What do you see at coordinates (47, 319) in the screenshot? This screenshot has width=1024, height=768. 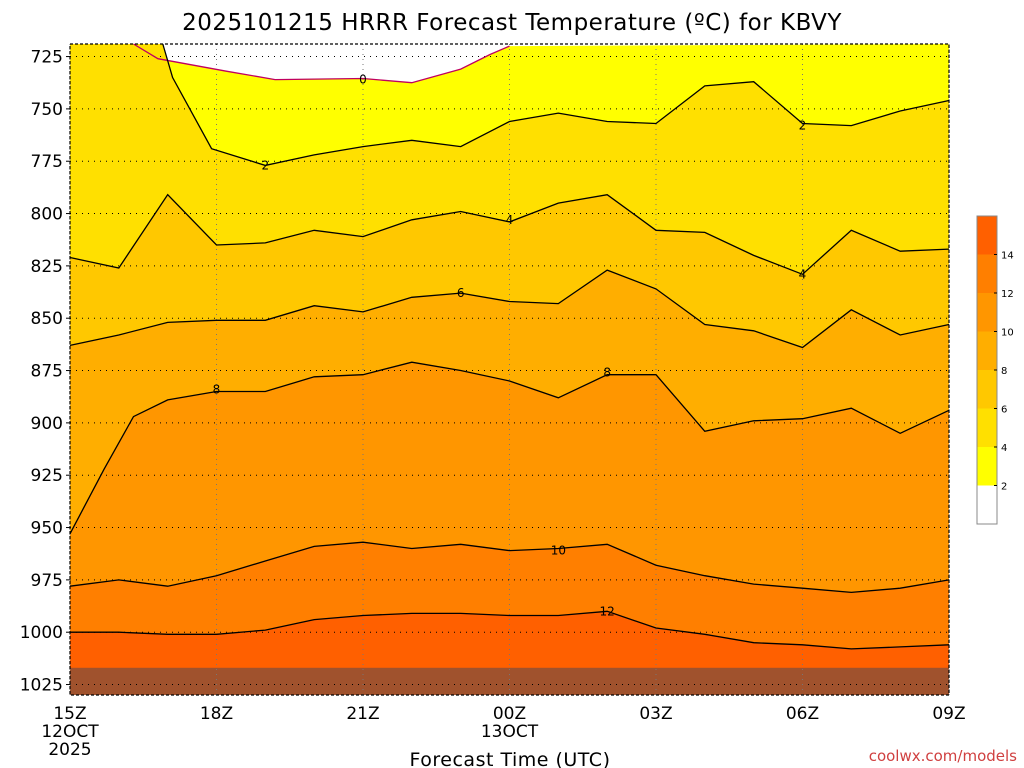 I see `y-tick-label: 850` at bounding box center [47, 319].